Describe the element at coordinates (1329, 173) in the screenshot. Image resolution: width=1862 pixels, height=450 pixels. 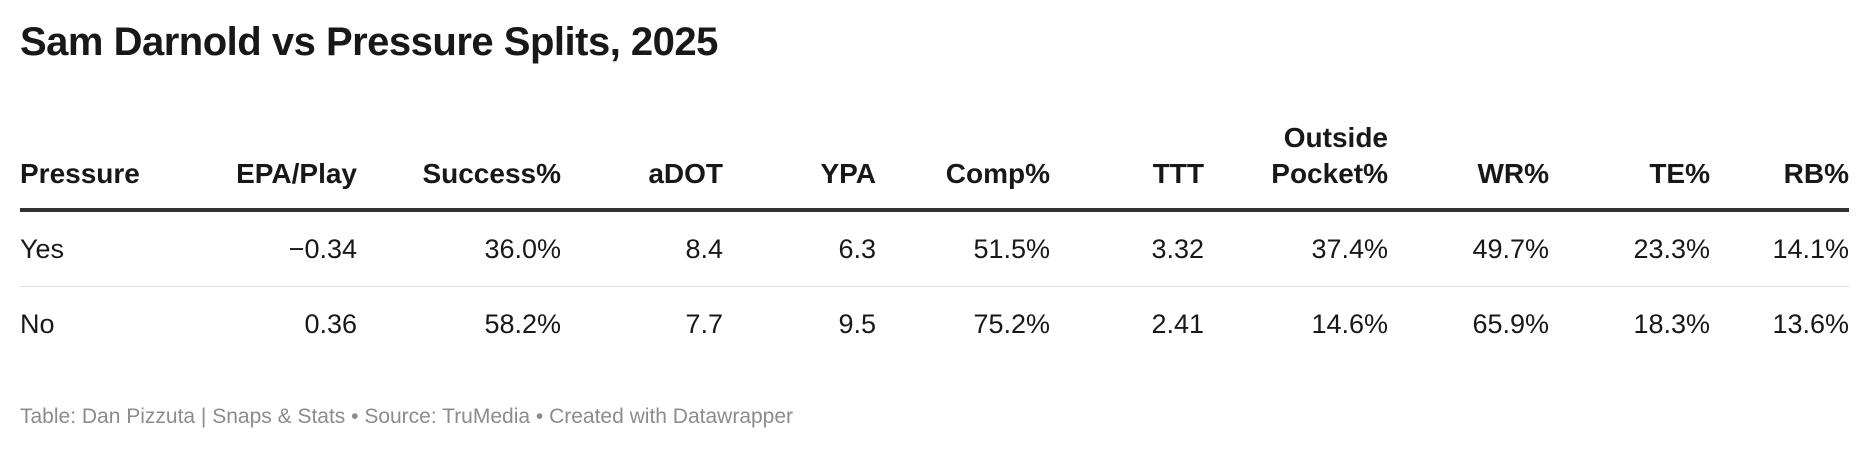
I see `column-header-outside-pocket-line2: Pocket%` at that location.